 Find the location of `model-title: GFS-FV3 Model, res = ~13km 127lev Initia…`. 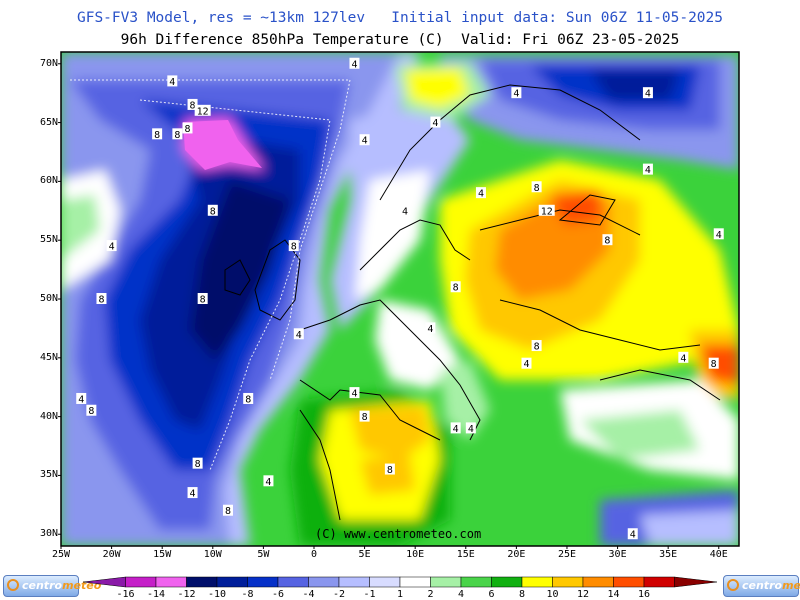

model-title: GFS-FV3 Model, res = ~13km 127lev Initia… is located at coordinates (399, 18).